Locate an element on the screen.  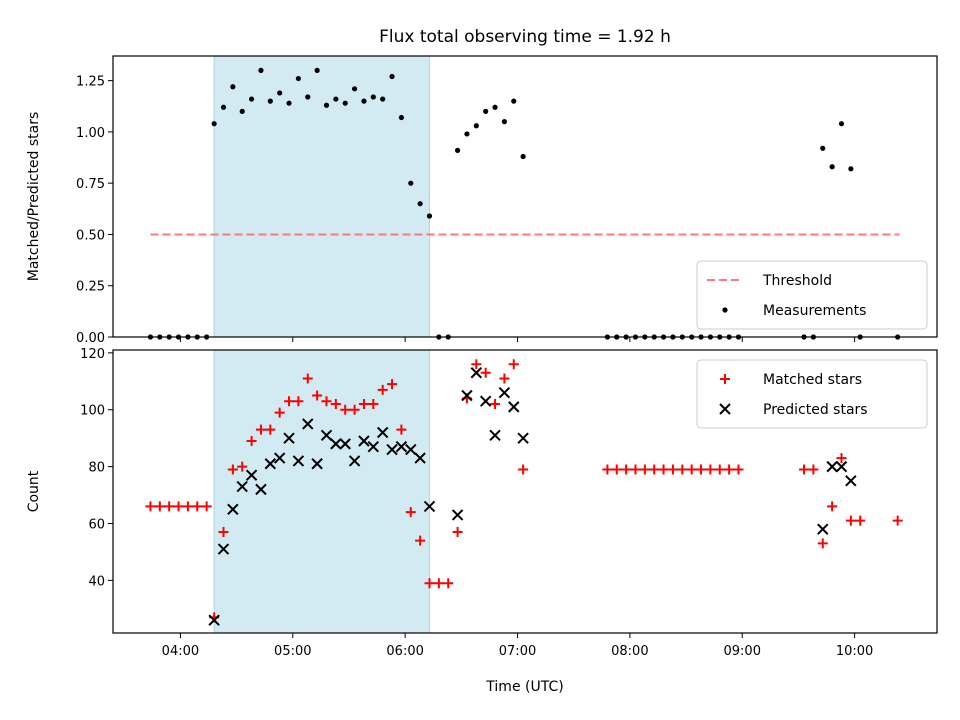
x-tick-label: 09:00 is located at coordinates (742, 651).